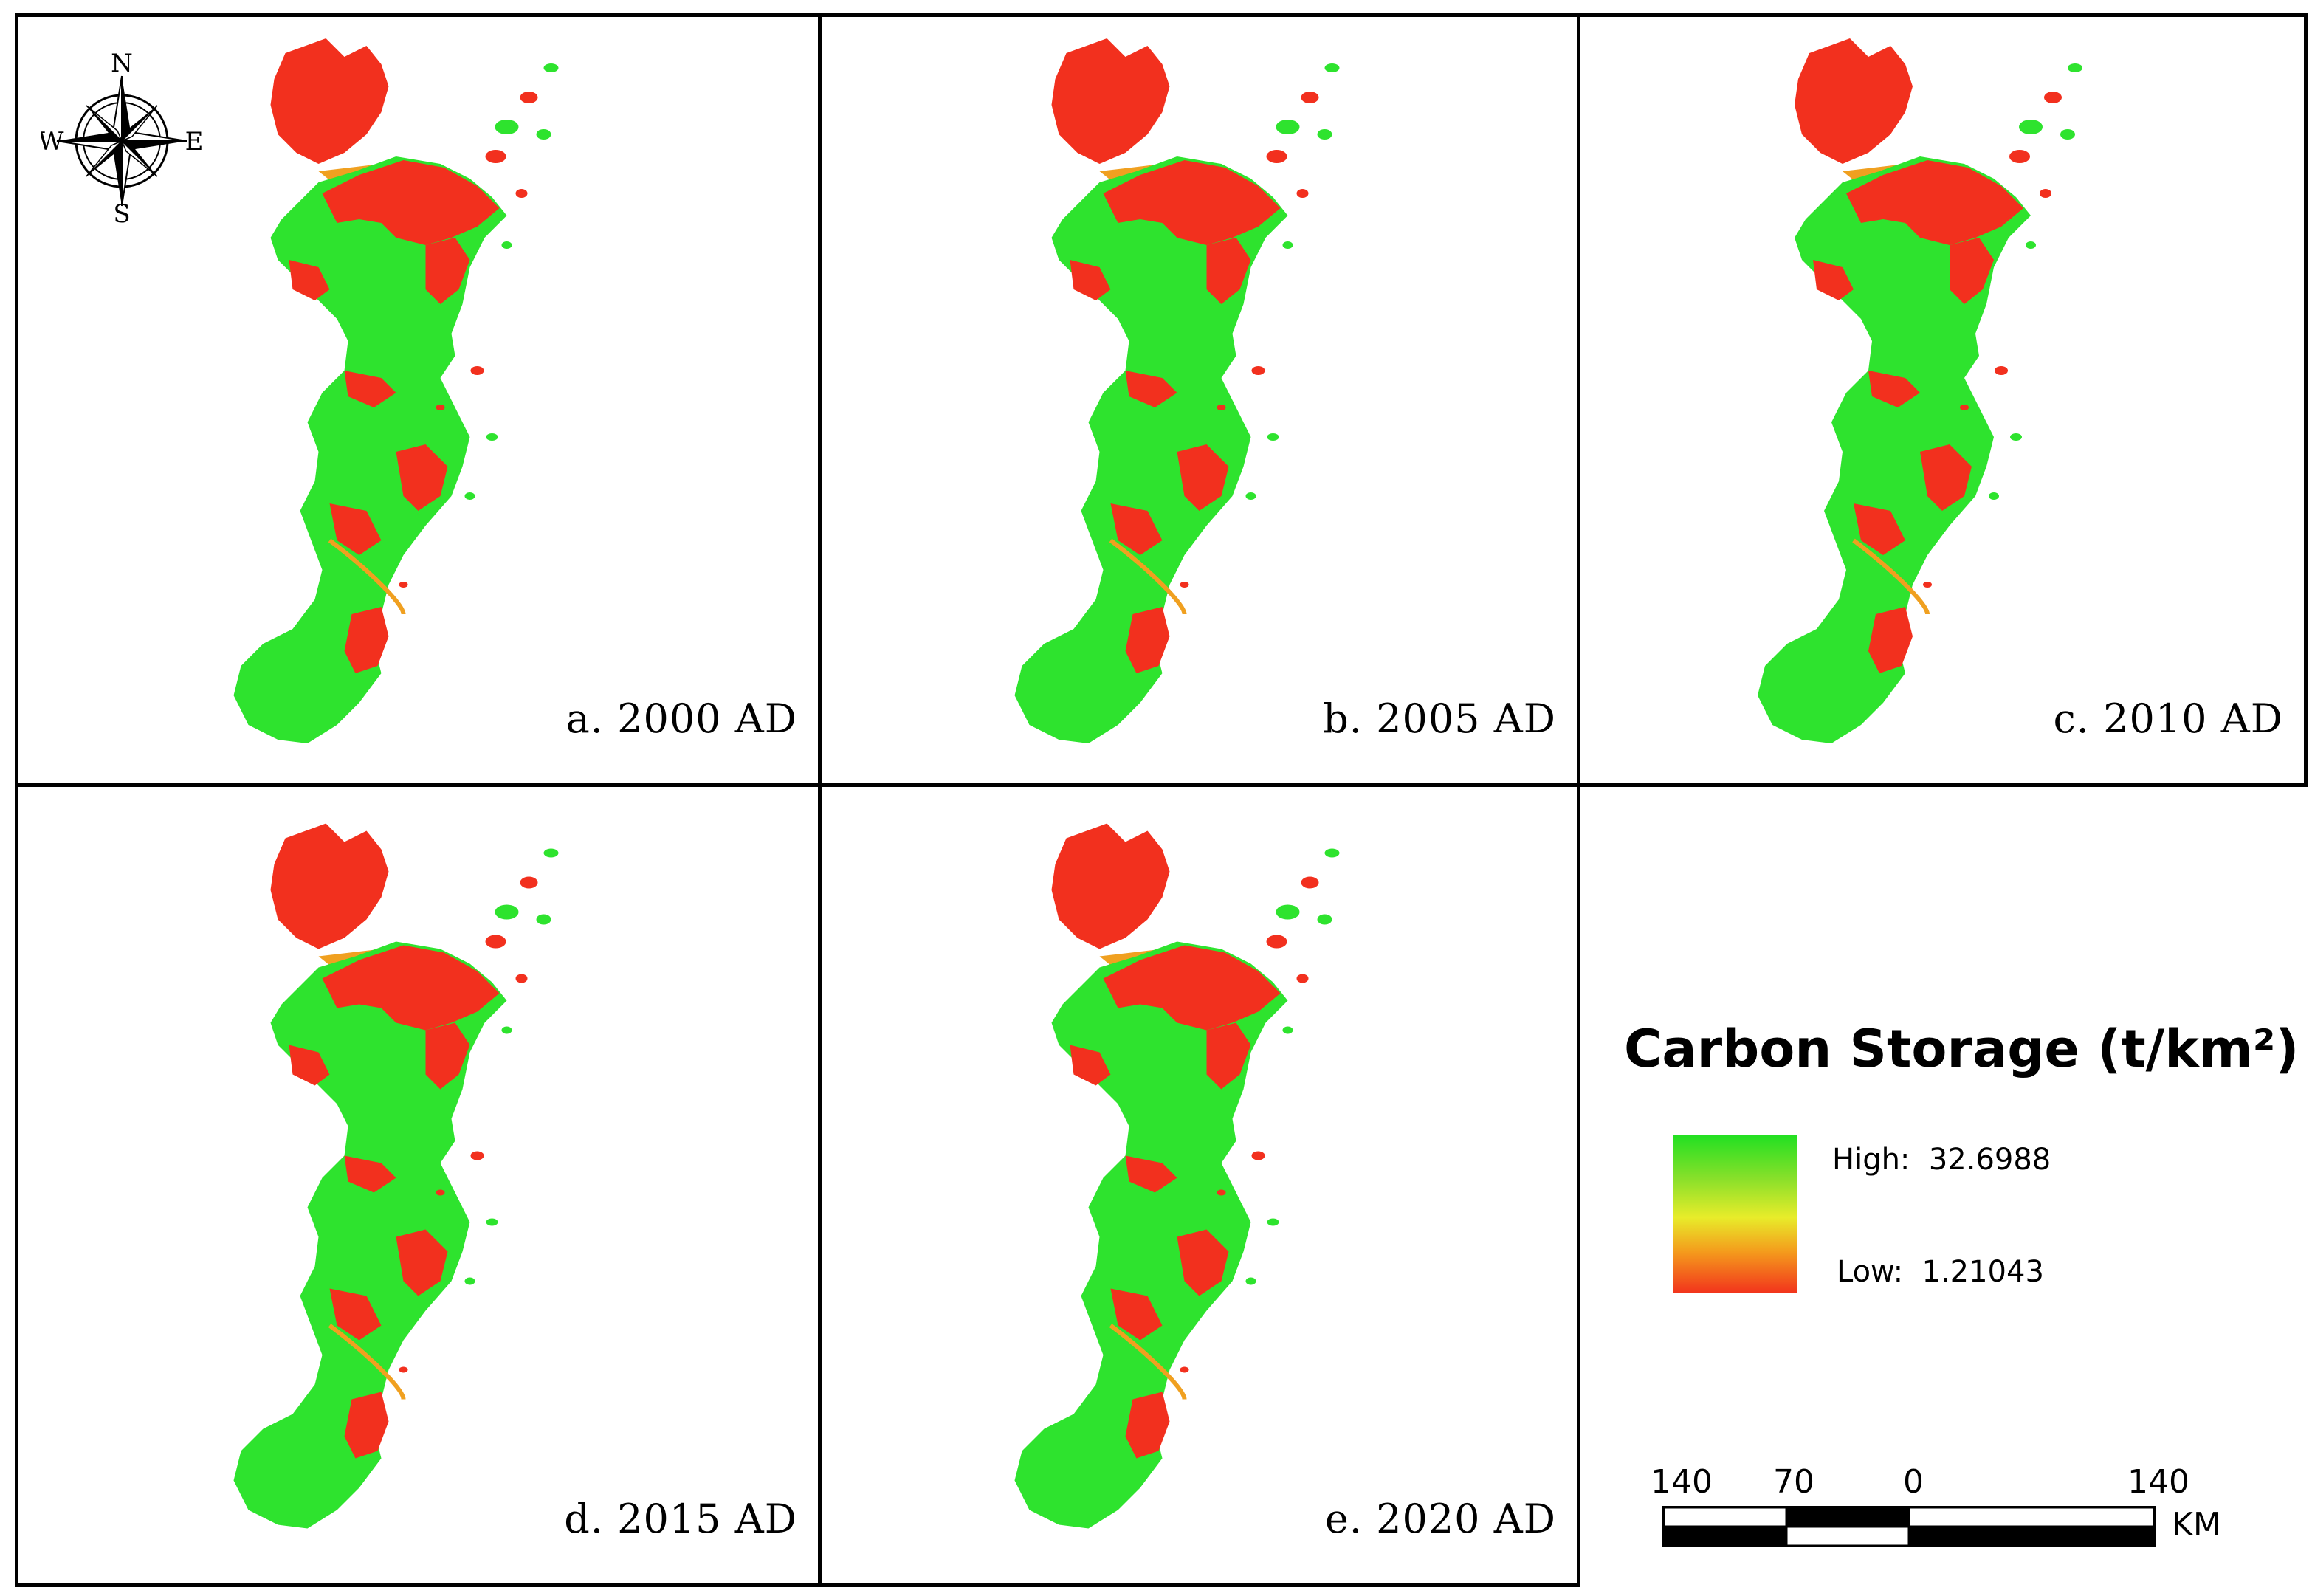 The width and height of the screenshot is (2312, 1596). What do you see at coordinates (680, 1519) in the screenshot?
I see `panel-caption: d. 2015 AD` at bounding box center [680, 1519].